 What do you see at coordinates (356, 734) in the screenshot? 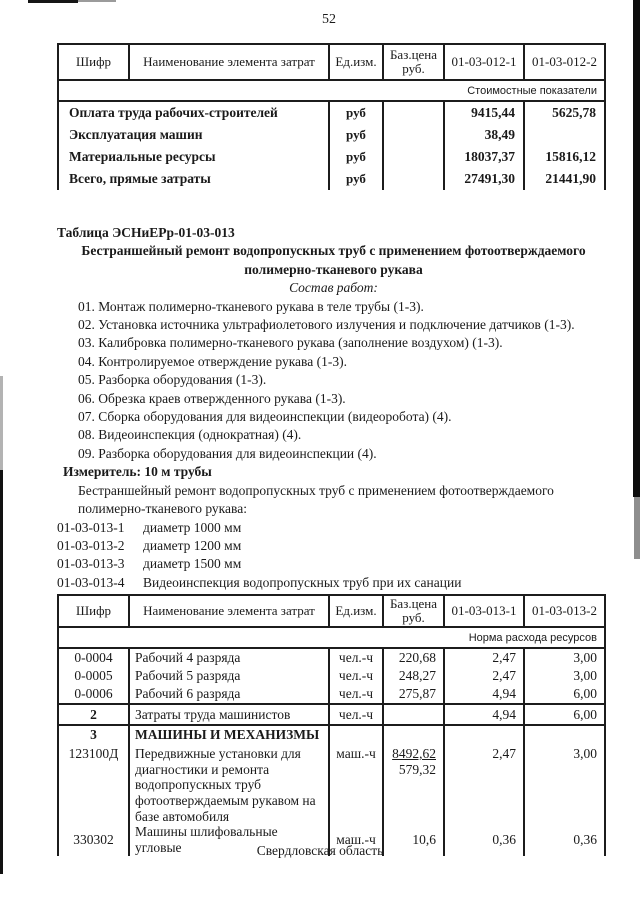
I see `resource-unit` at bounding box center [356, 734].